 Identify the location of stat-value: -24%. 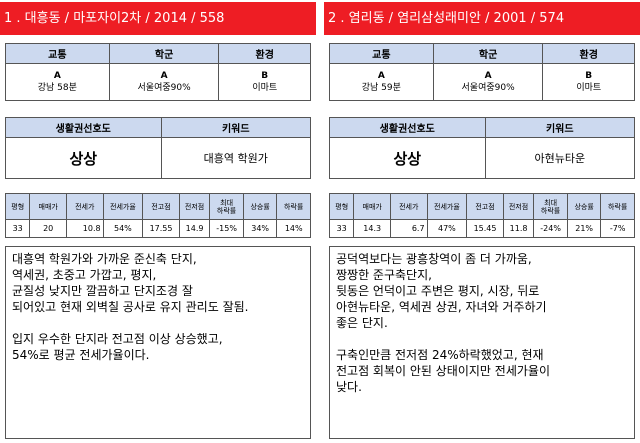
(550, 228).